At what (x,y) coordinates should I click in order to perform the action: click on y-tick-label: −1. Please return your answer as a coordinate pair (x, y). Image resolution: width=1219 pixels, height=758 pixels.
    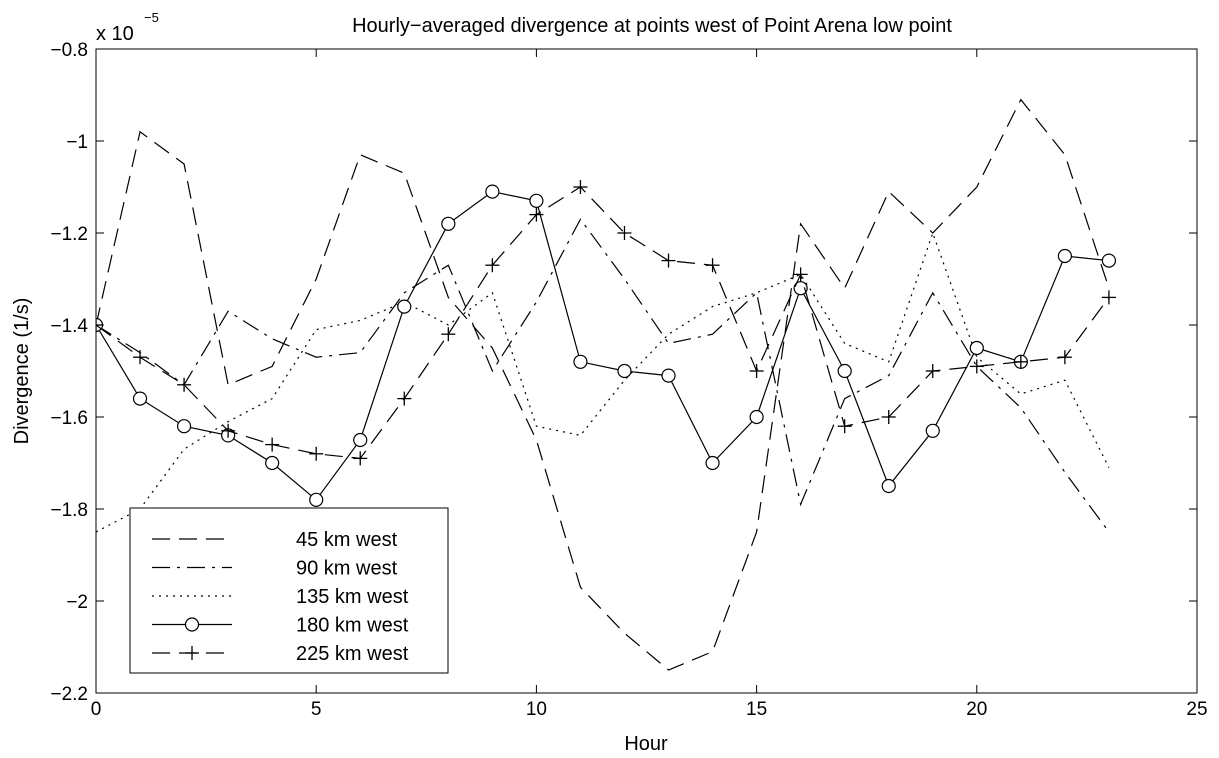
    Looking at the image, I should click on (77, 142).